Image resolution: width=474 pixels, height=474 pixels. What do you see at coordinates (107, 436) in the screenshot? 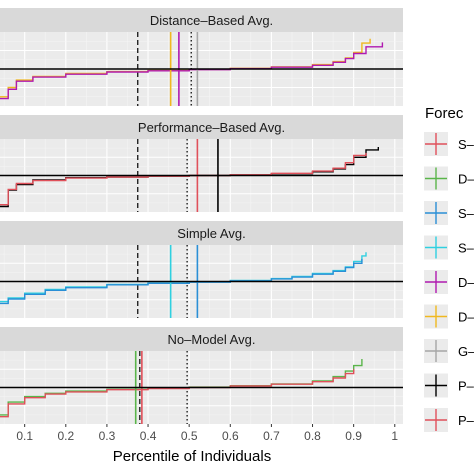
I see `x-tick-label: 0.3` at bounding box center [107, 436].